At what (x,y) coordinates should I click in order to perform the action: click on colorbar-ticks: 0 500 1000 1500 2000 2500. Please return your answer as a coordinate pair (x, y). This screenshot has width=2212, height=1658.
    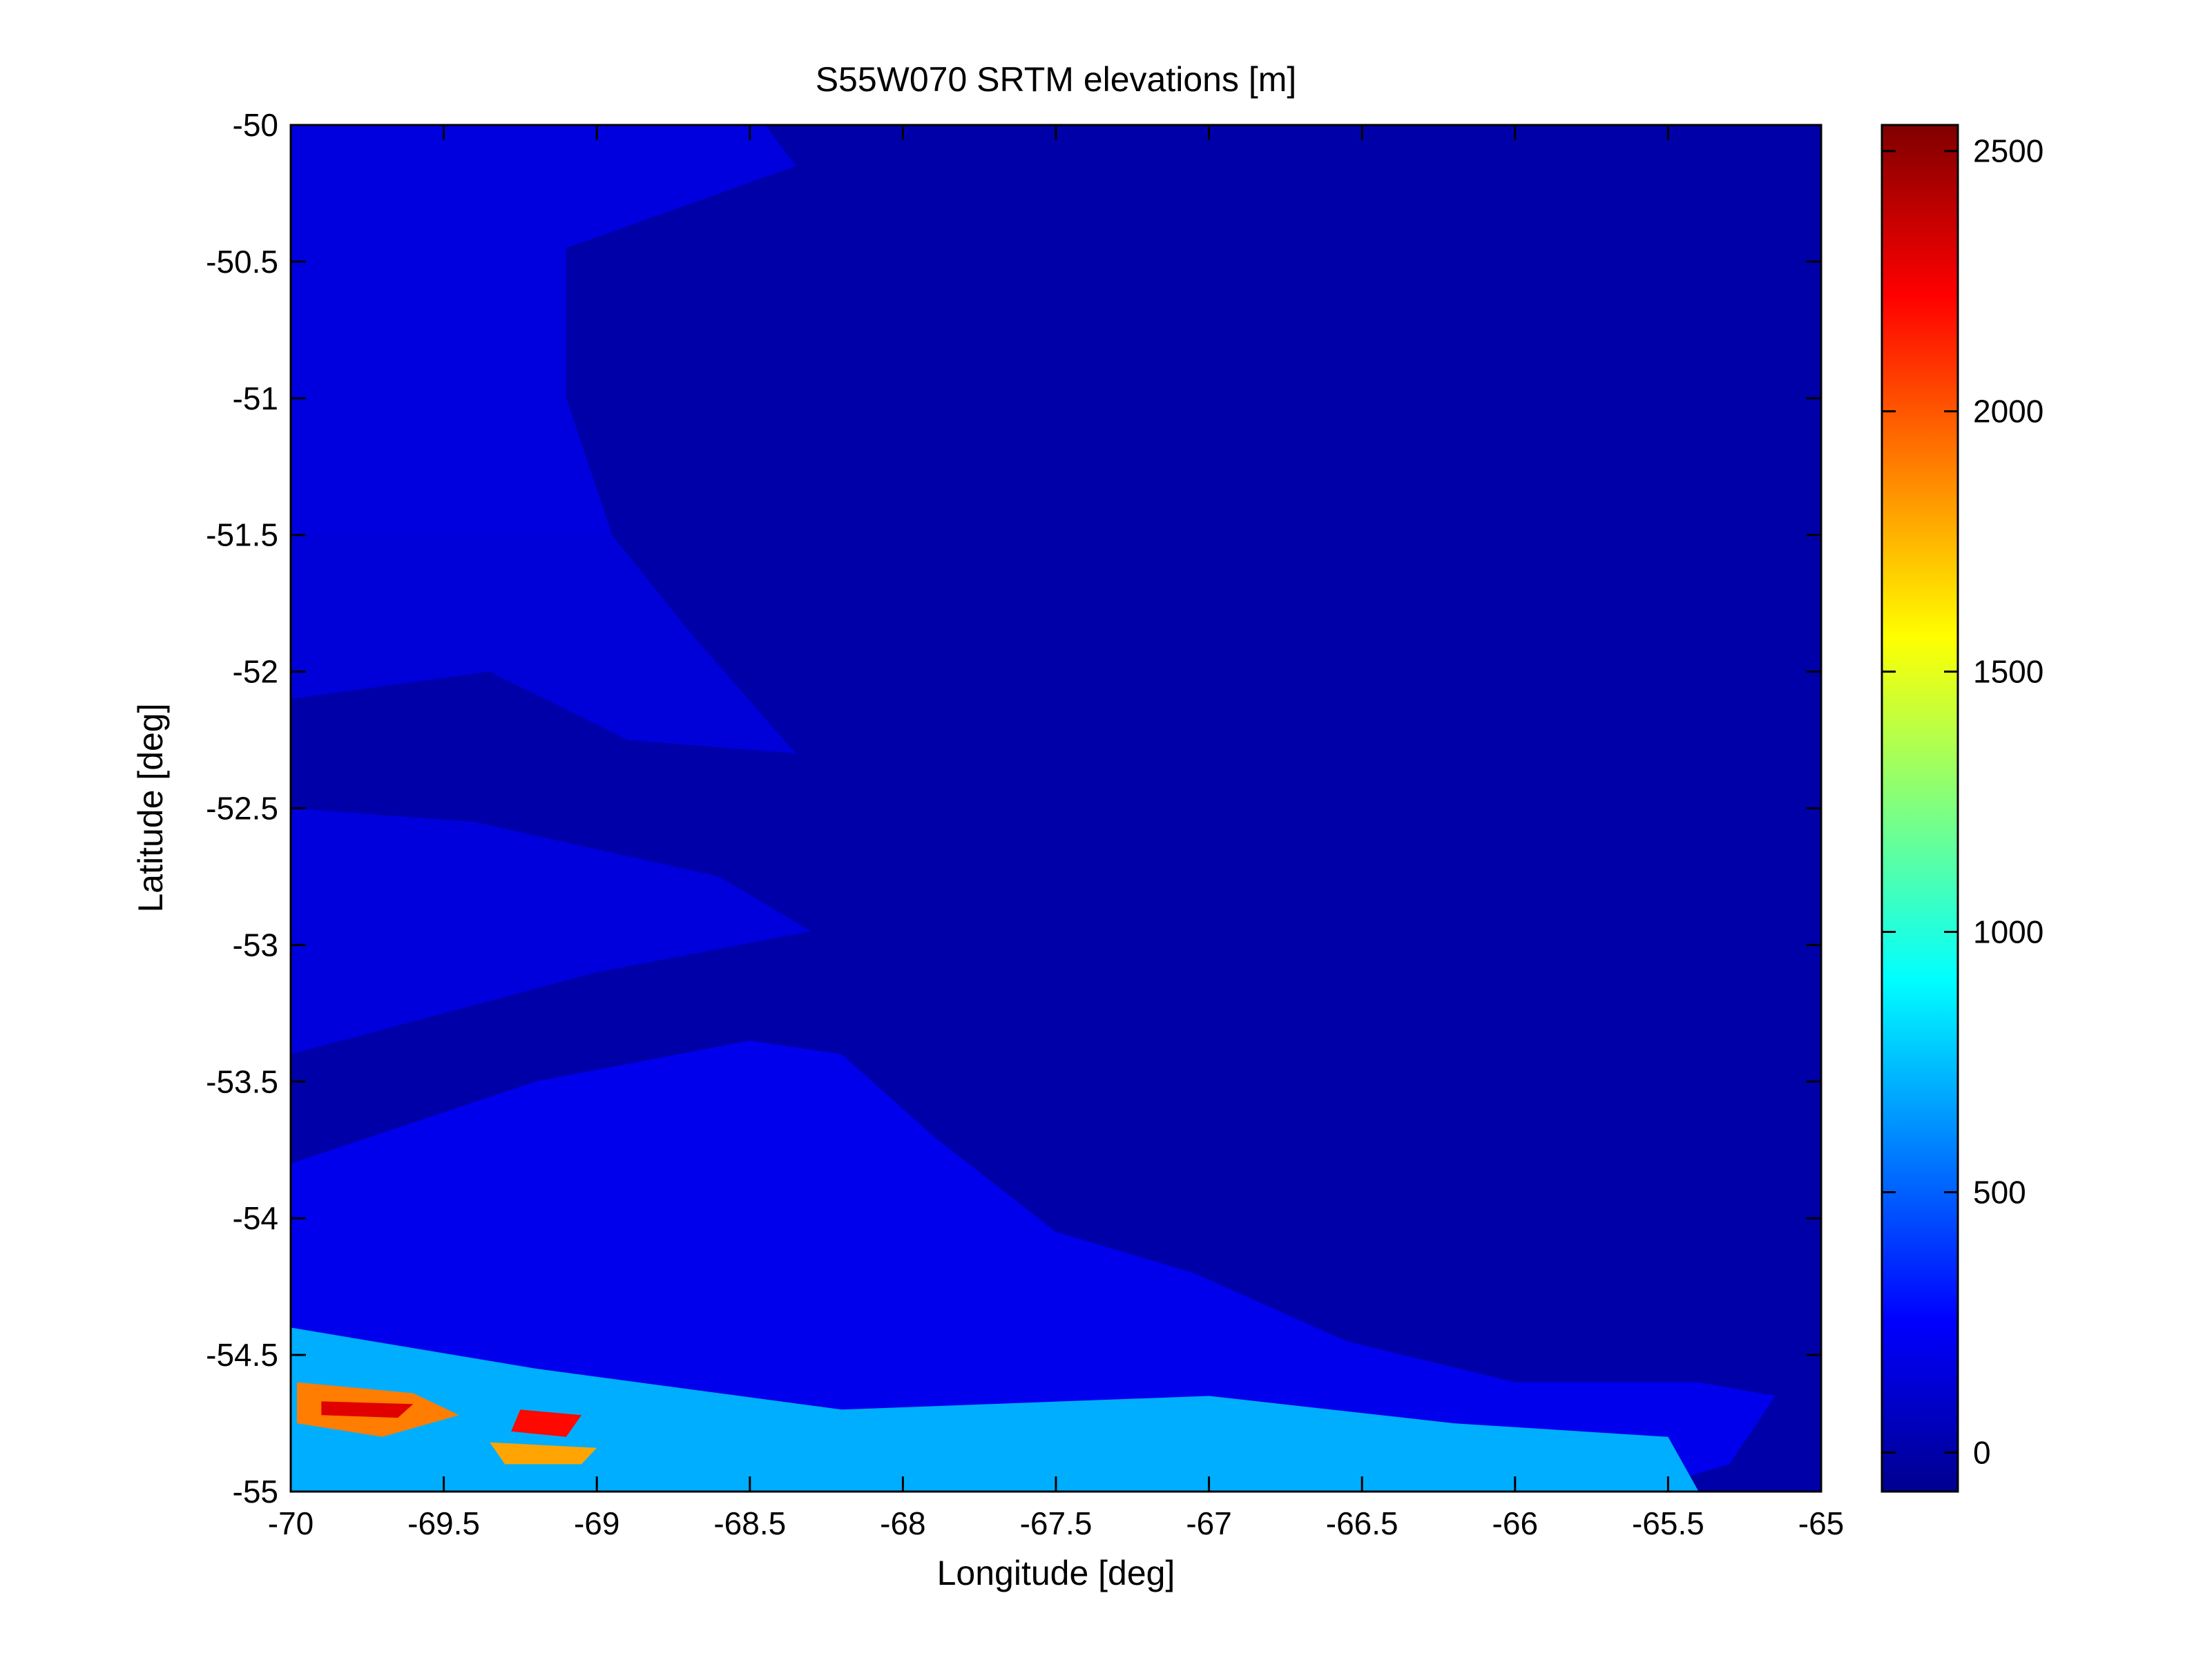
    Looking at the image, I should click on (1962, 801).